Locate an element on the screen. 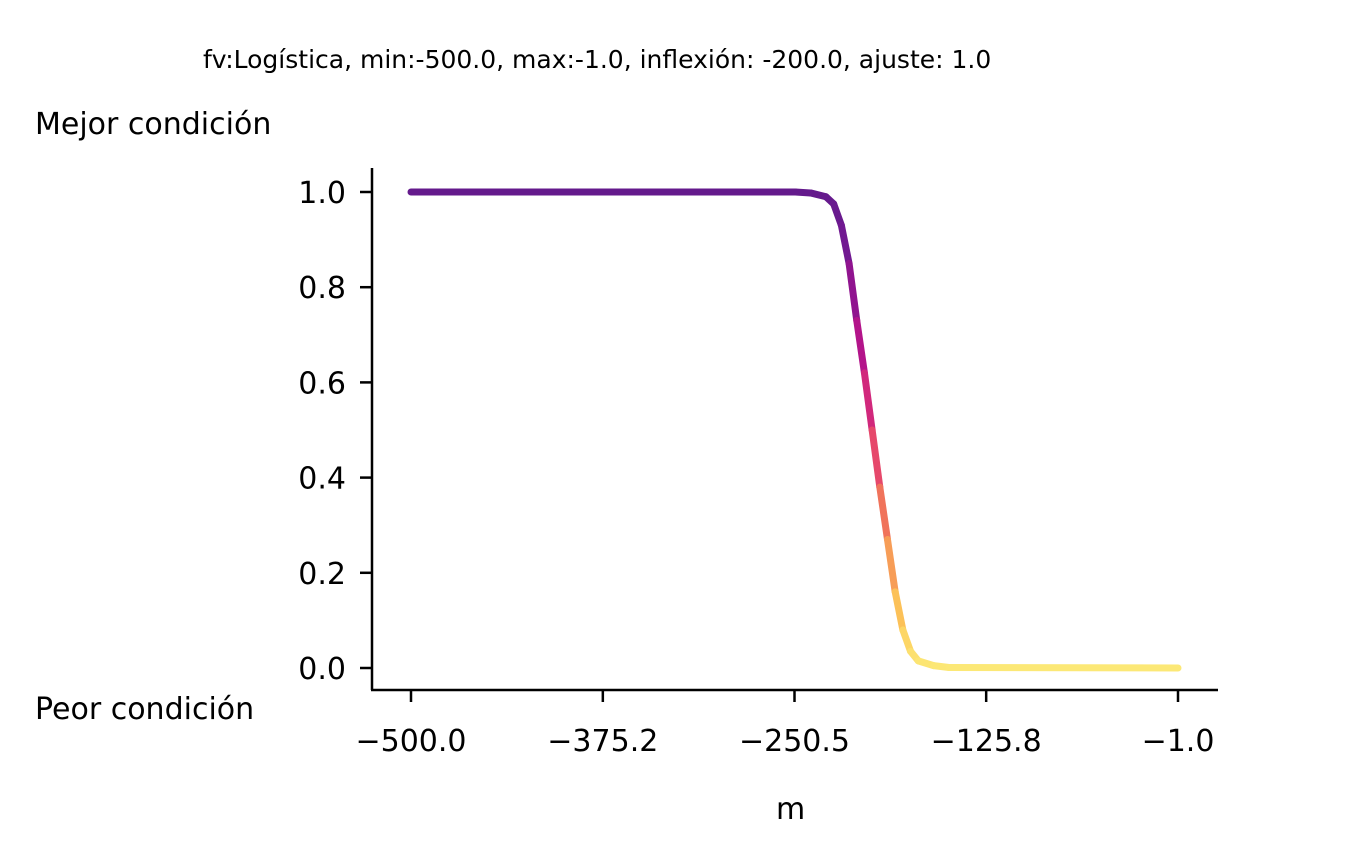  y-tick-label: 1.0 is located at coordinates (322, 193).